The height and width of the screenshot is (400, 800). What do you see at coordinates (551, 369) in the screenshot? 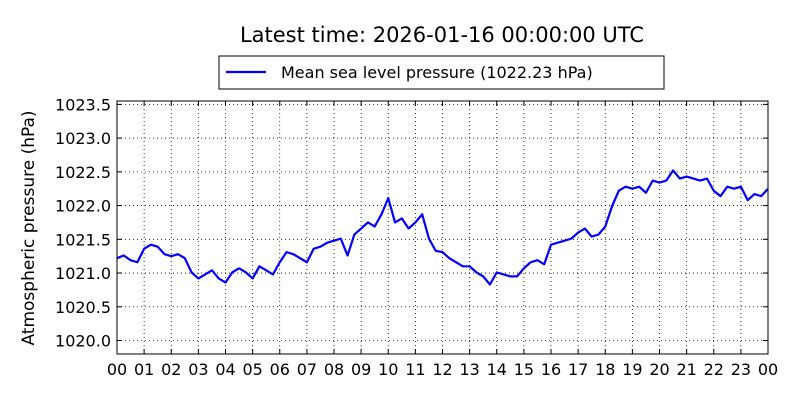
I see `x-tick-label: 16` at bounding box center [551, 369].